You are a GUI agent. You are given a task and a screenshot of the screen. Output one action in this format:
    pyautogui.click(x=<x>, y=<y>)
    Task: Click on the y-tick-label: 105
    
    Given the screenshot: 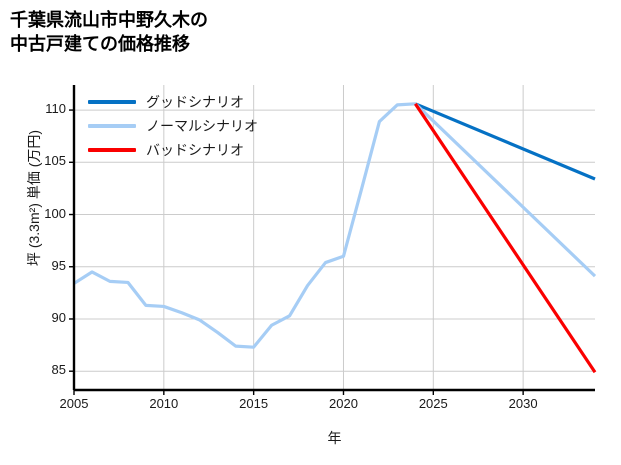 What is the action you would take?
    pyautogui.click(x=55, y=161)
    